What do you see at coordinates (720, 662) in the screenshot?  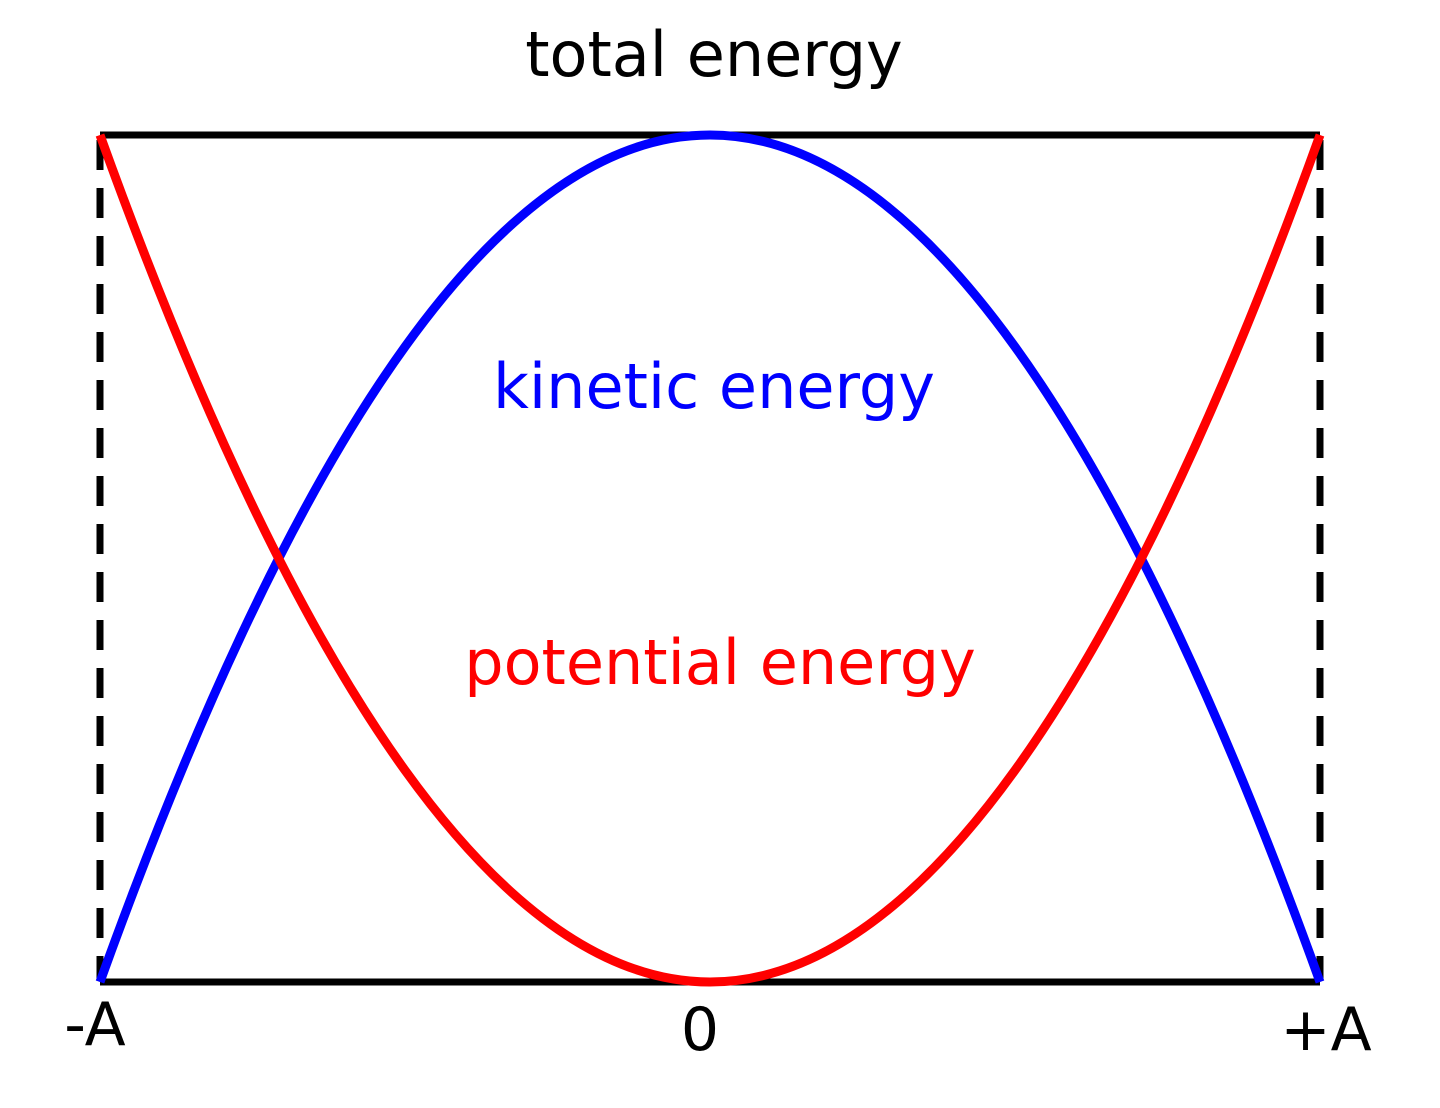 I see `potential-label: potential energy` at bounding box center [720, 662].